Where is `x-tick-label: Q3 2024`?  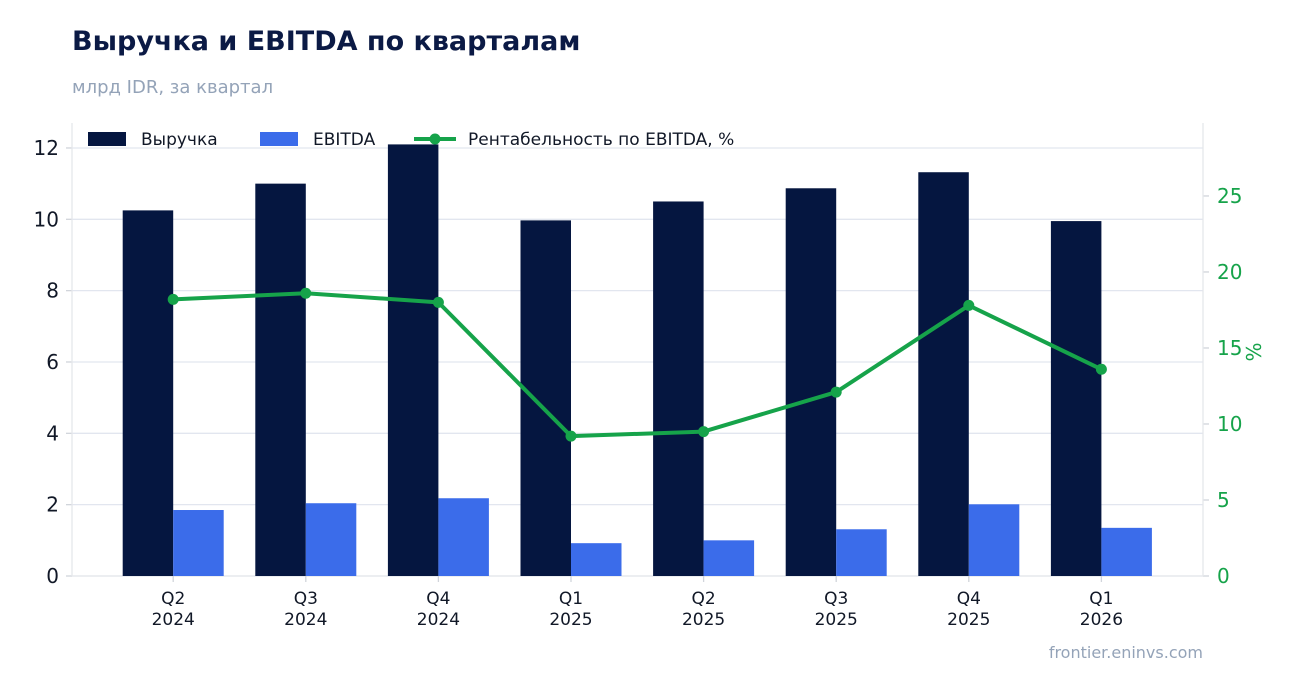
x-tick-label: Q3 2024 is located at coordinates (305, 609).